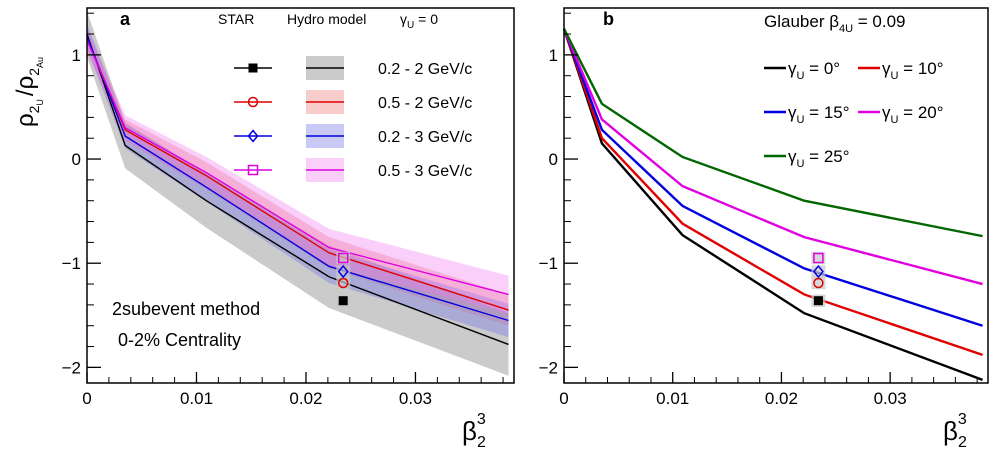 The height and width of the screenshot is (455, 997). Describe the element at coordinates (34, 109) in the screenshot. I see `y-label-num-sub: 2` at that location.